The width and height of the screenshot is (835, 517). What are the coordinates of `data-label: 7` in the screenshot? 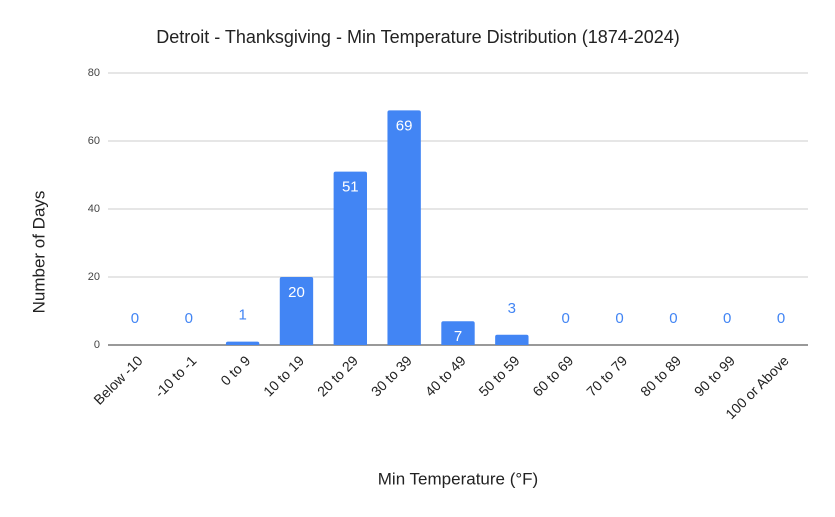 It's located at (458, 336).